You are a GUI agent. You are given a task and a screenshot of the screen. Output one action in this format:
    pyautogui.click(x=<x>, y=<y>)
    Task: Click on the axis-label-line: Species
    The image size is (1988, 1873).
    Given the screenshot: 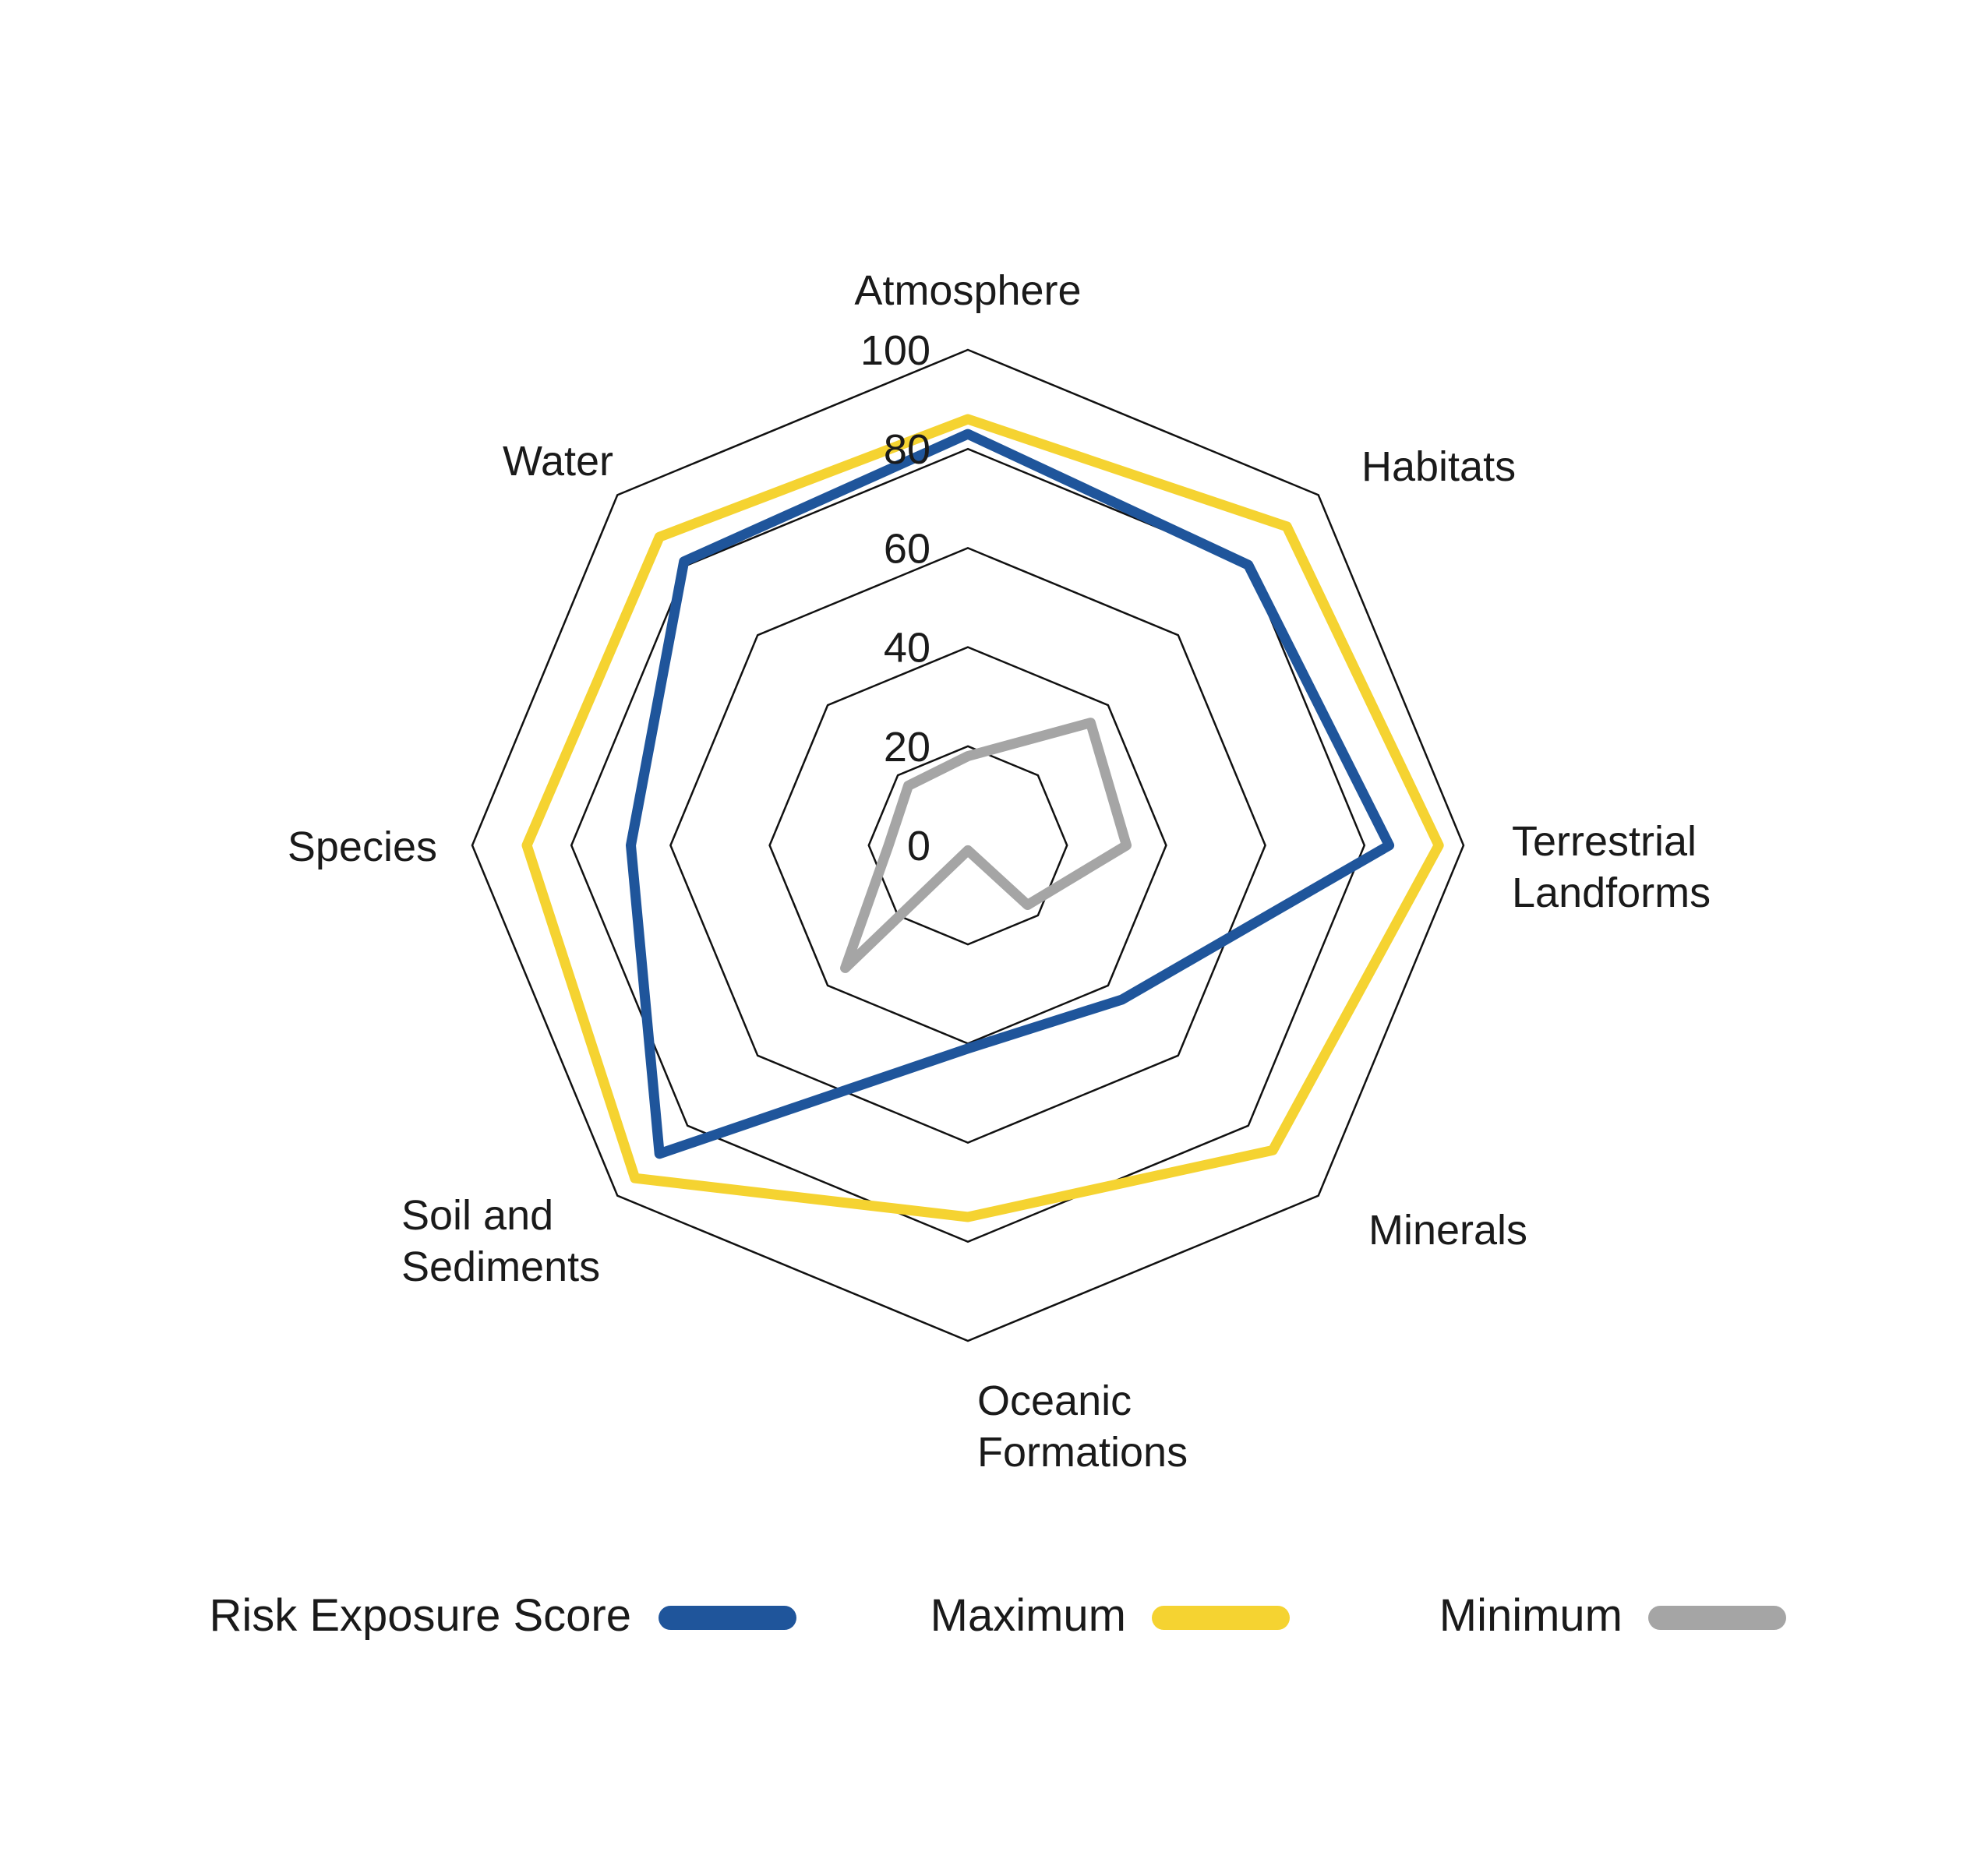 What is the action you would take?
    pyautogui.click(x=362, y=847)
    